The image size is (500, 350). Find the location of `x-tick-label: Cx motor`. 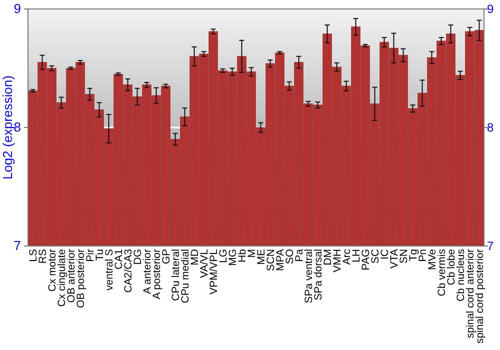

x-tick-label: Cx motor is located at coordinates (52, 270).